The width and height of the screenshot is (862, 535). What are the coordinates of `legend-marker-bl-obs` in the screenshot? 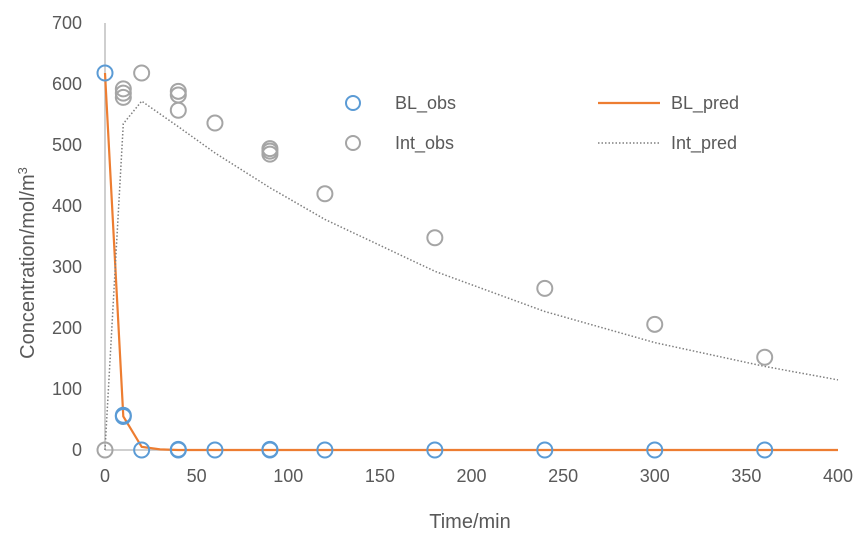 It's located at (353, 103).